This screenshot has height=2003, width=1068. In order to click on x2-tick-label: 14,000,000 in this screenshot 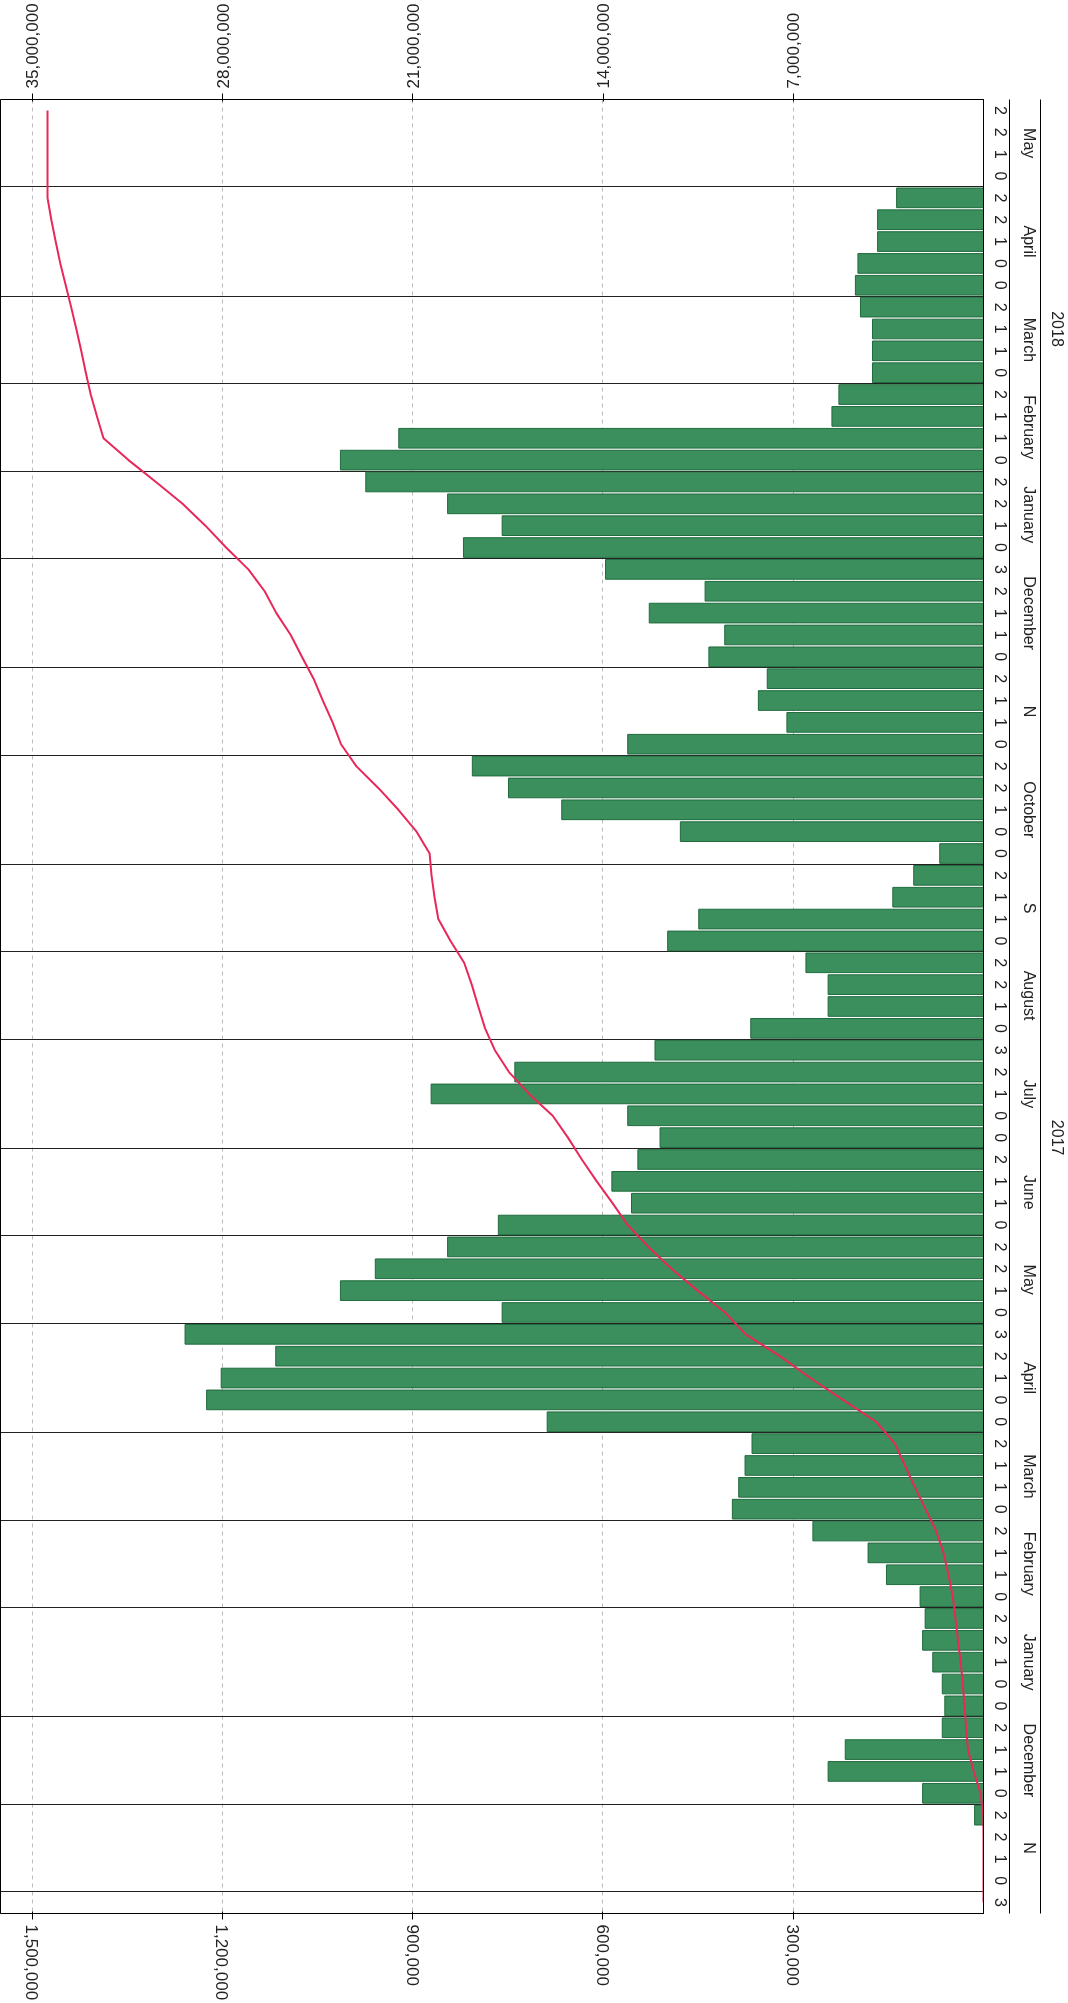, I will do `click(604, 46)`.